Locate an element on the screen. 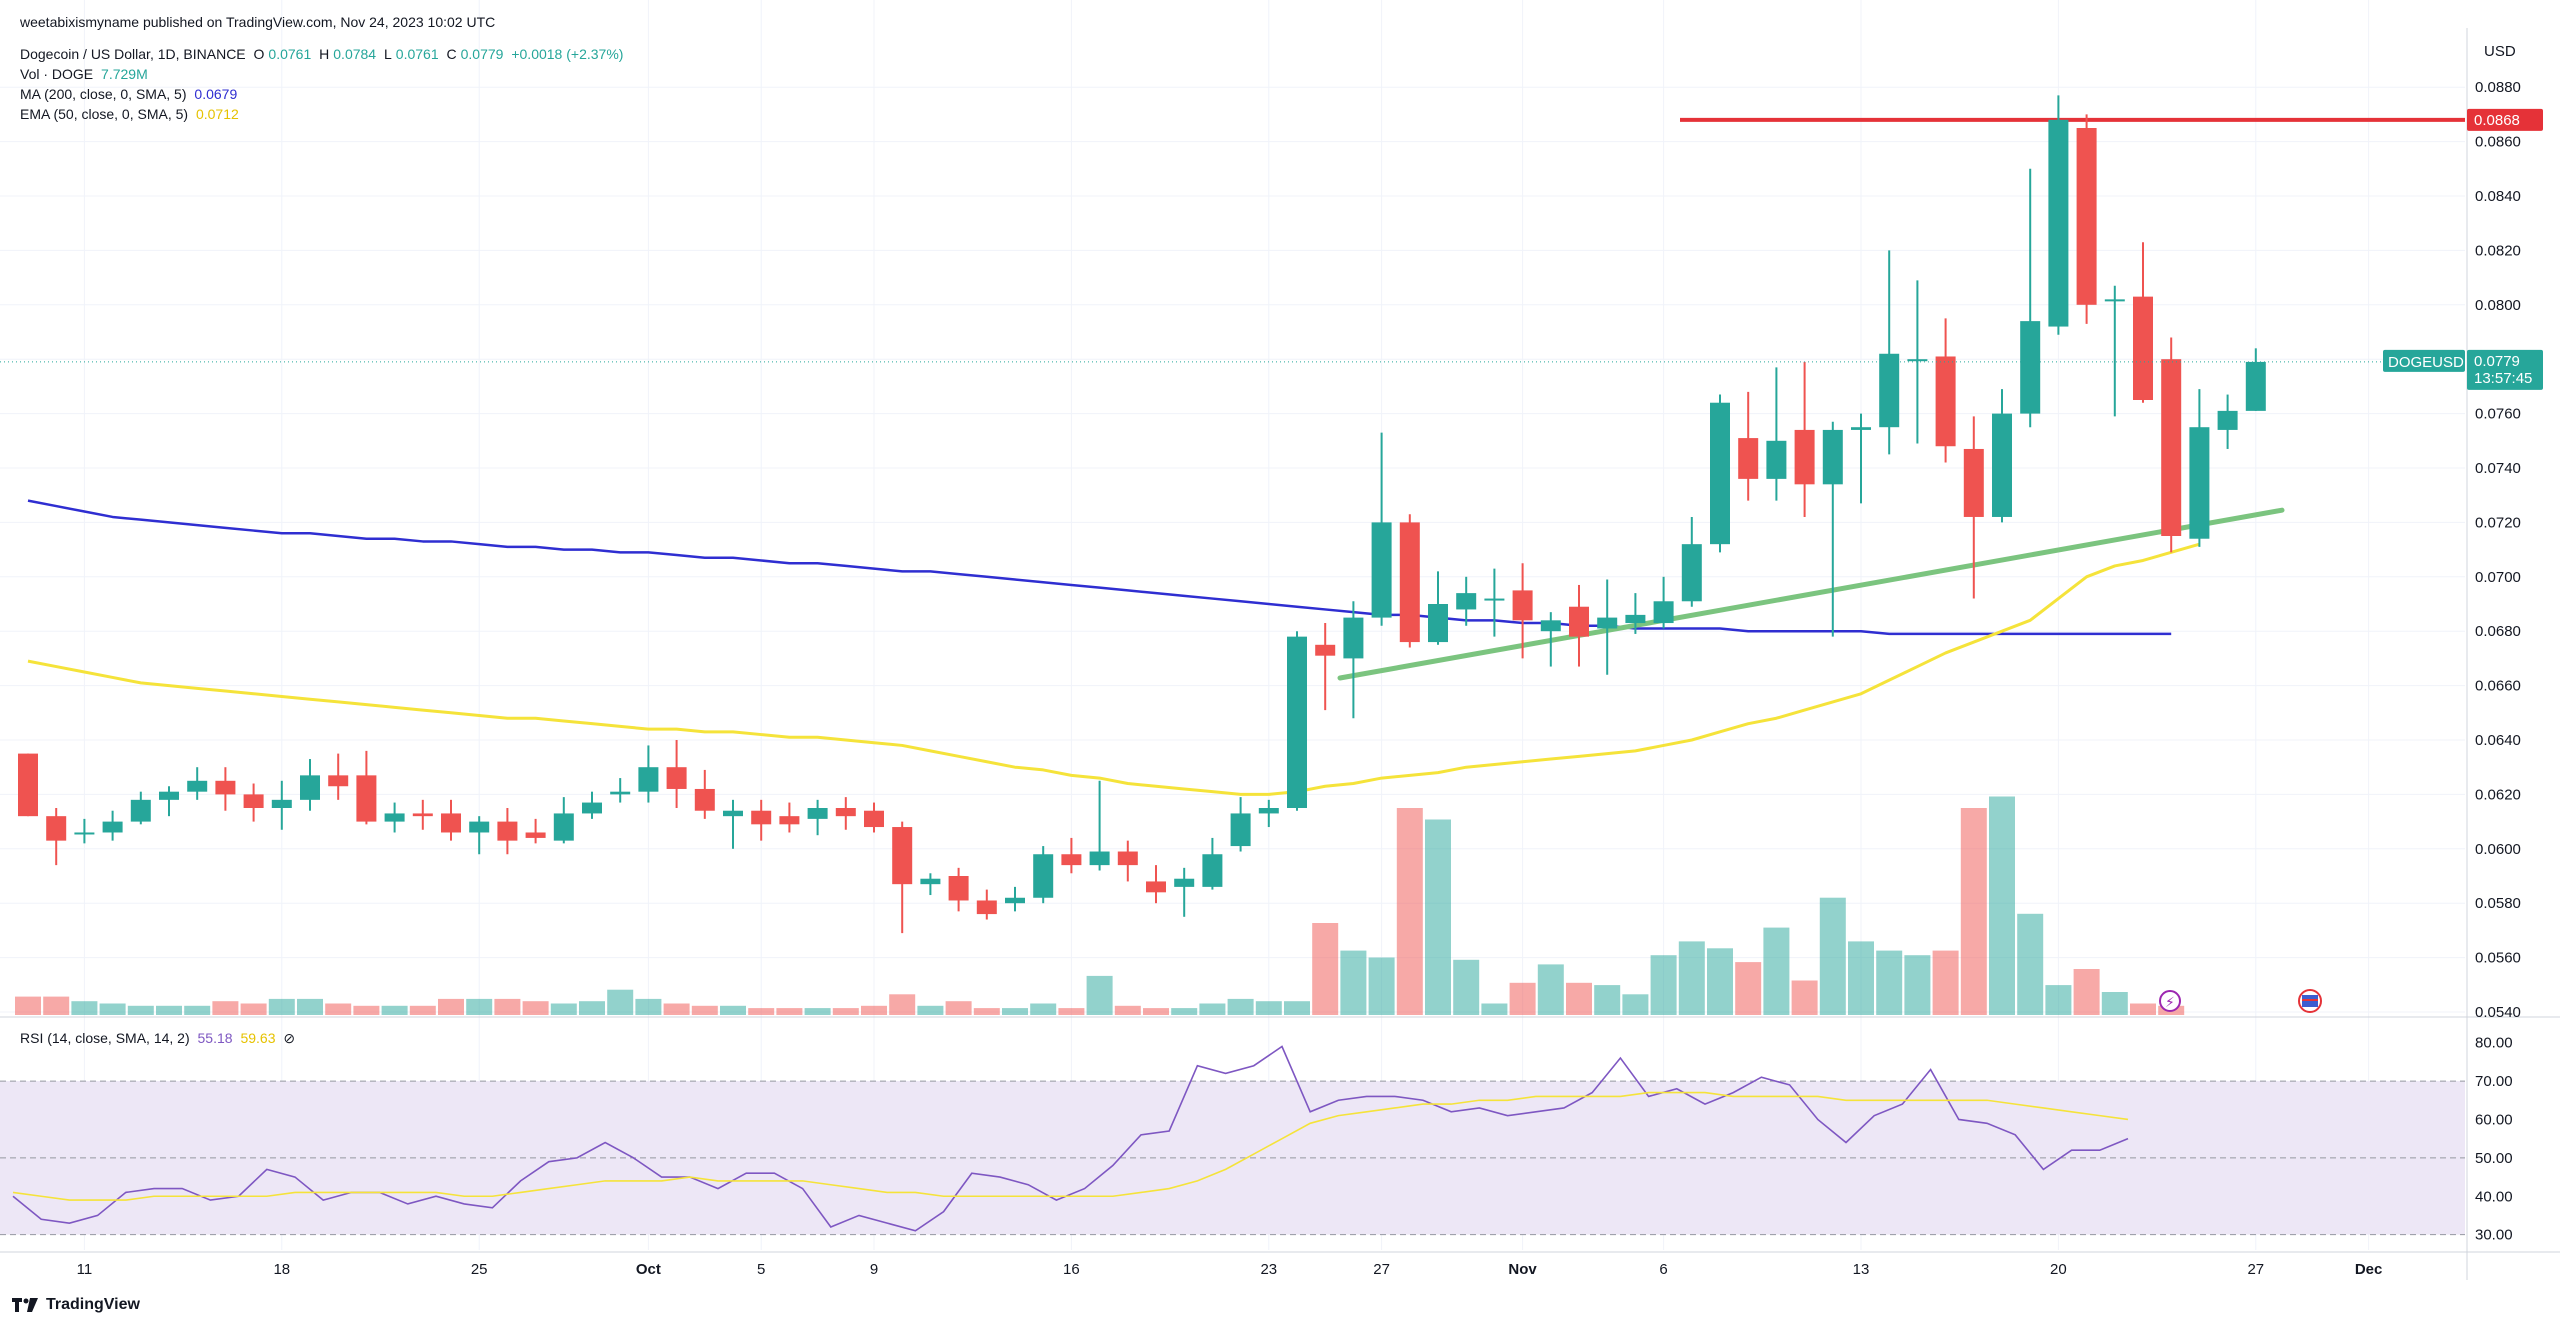 The image size is (2560, 1328). trendline is located at coordinates (1811, 594).